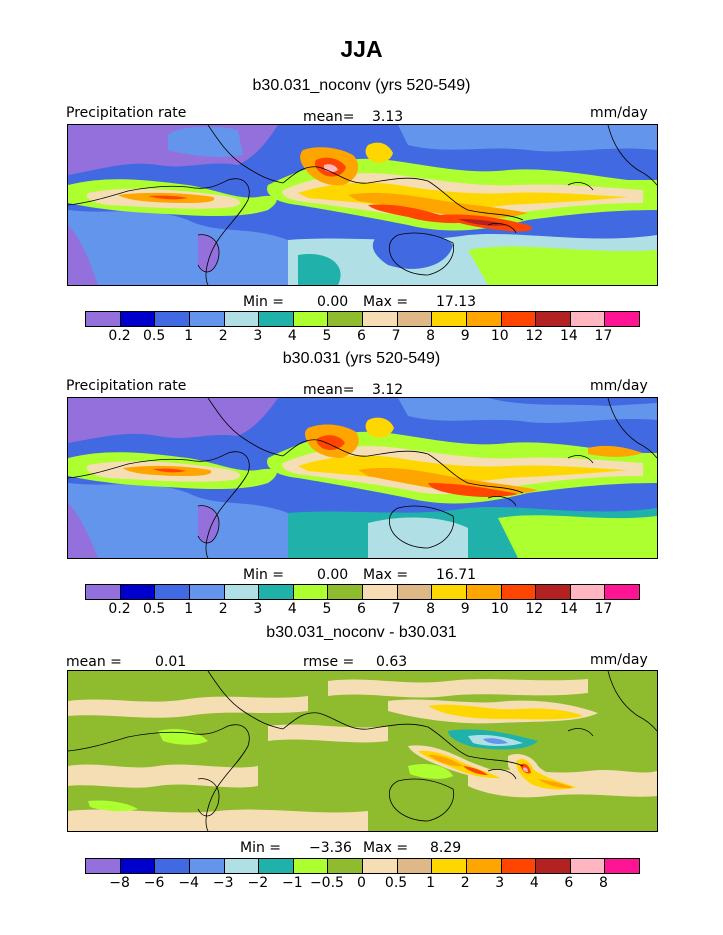  Describe the element at coordinates (619, 660) in the screenshot. I see `panel3-units-label: mm/day` at that location.